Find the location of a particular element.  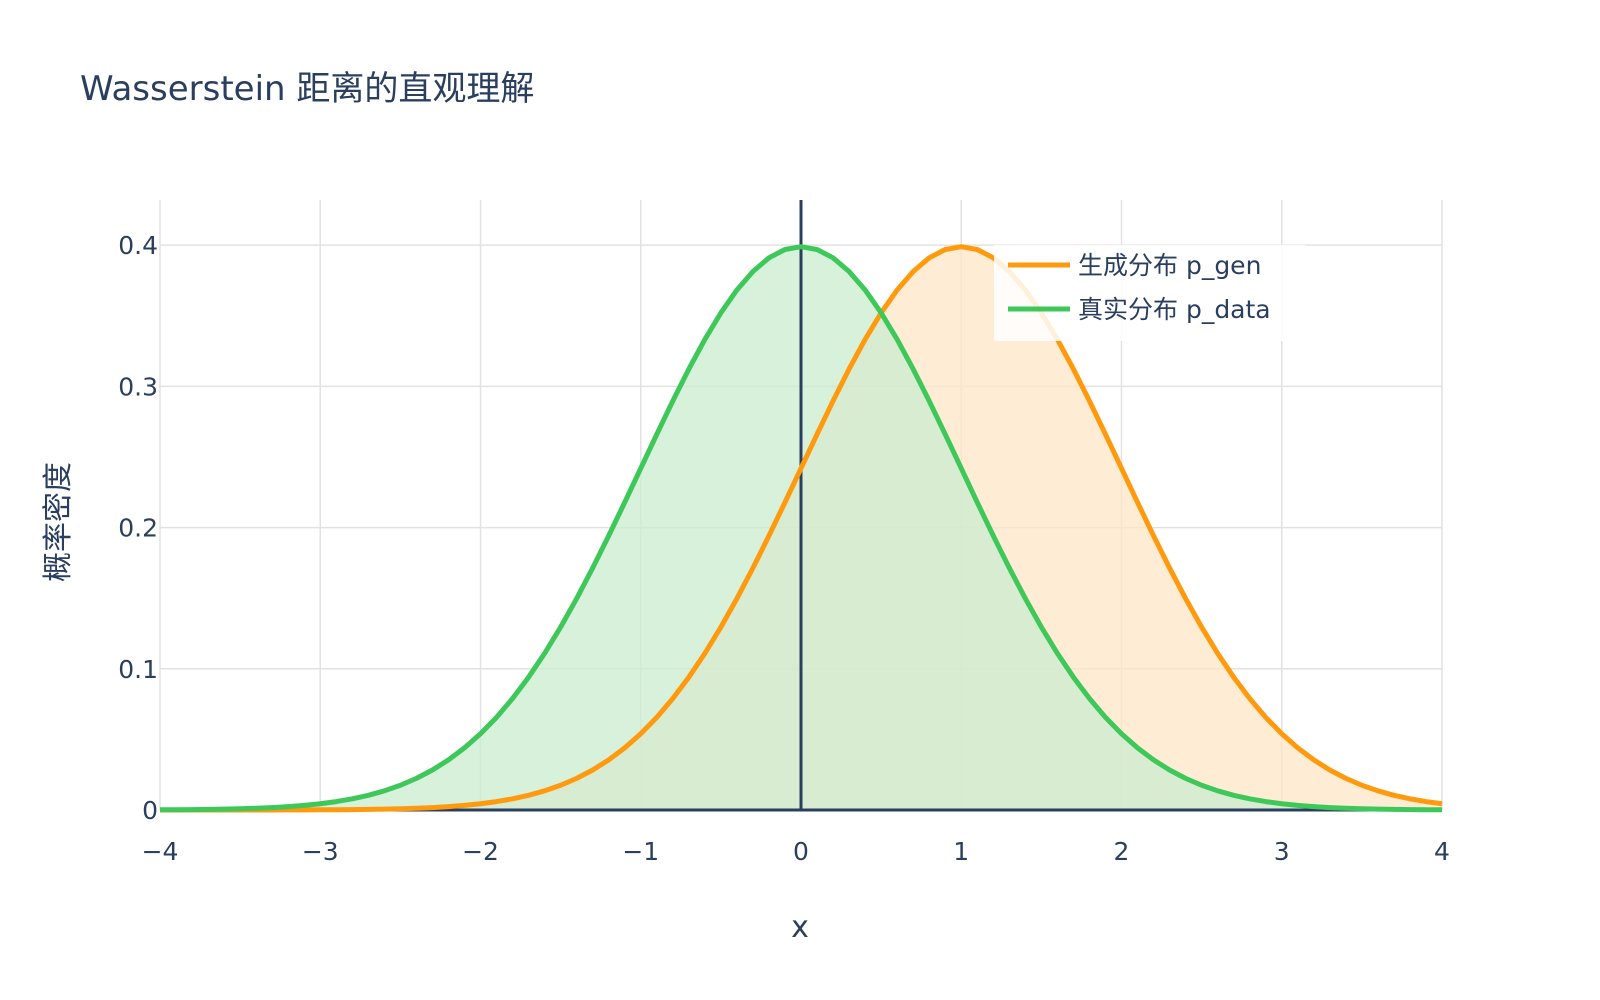

x-axis-title: x is located at coordinates (800, 927).